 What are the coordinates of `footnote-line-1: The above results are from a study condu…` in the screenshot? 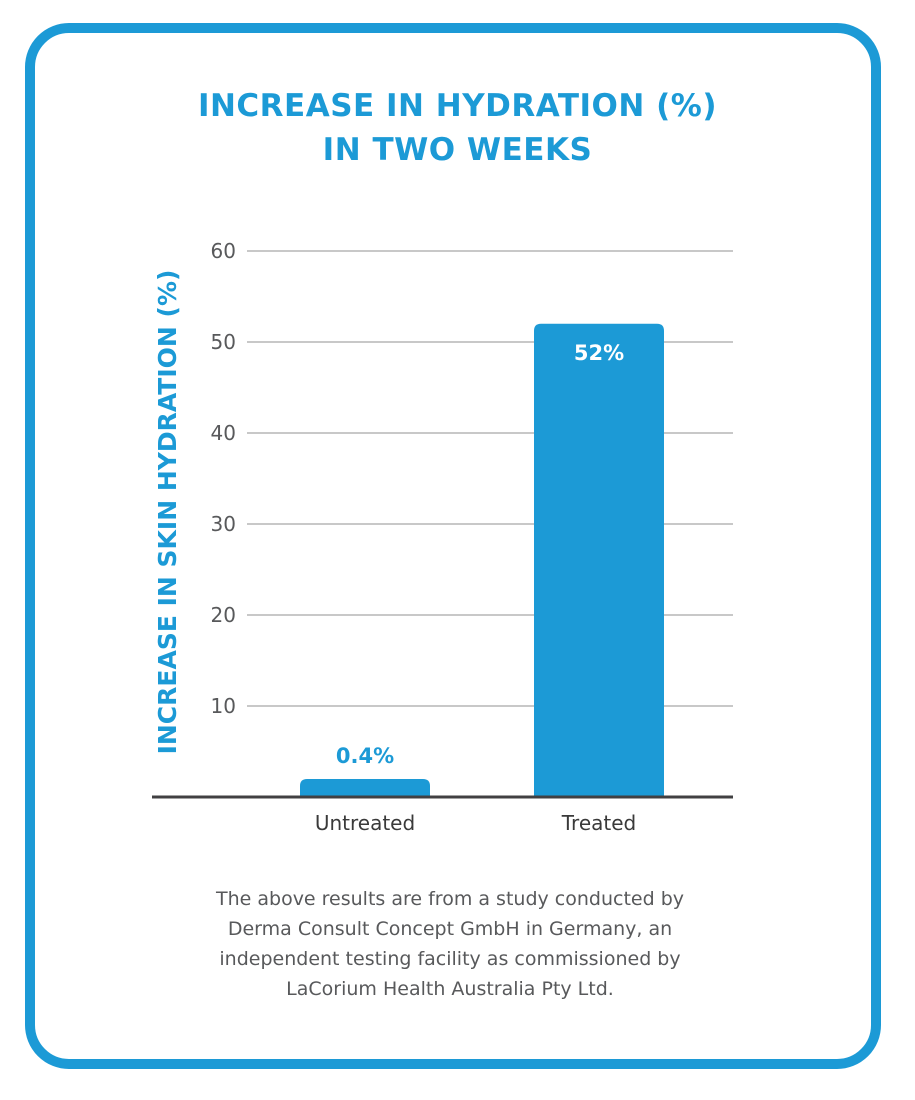 It's located at (449, 899).